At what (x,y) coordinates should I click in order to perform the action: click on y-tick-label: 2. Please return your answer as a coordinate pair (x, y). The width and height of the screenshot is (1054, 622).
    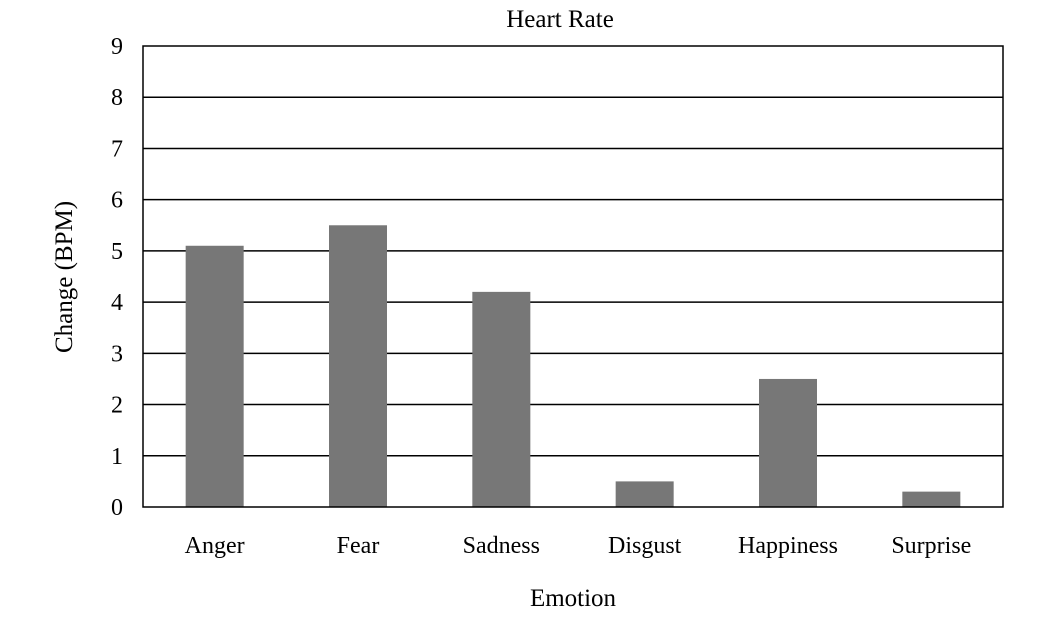
    Looking at the image, I should click on (117, 406).